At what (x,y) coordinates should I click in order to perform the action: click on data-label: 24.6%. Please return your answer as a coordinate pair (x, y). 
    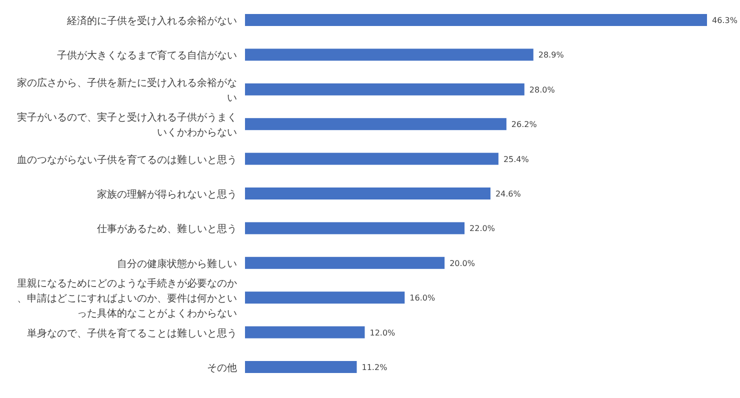
    Looking at the image, I should click on (508, 194).